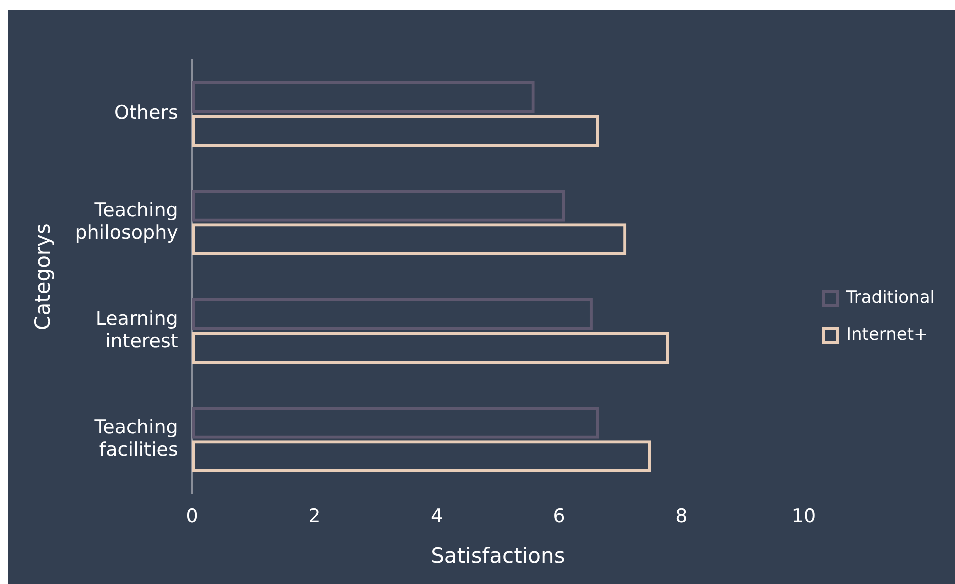 The image size is (955, 584). Describe the element at coordinates (559, 516) in the screenshot. I see `x-tick-label: 6` at that location.